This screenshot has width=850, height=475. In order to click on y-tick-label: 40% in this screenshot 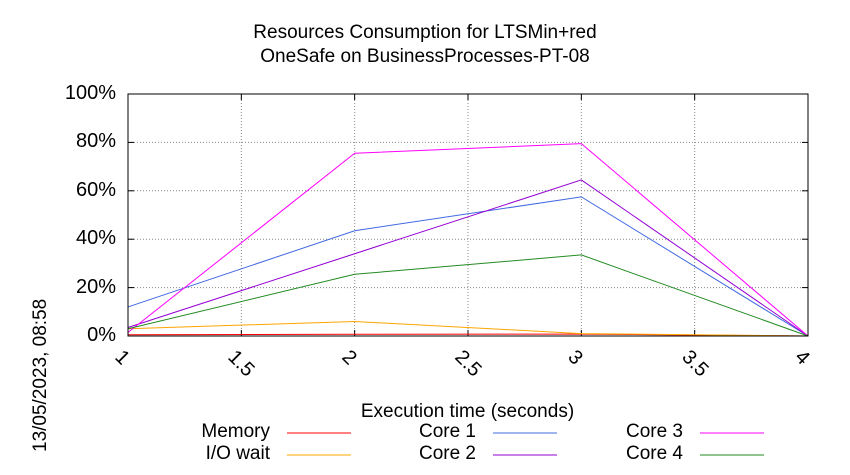, I will do `click(95, 238)`.